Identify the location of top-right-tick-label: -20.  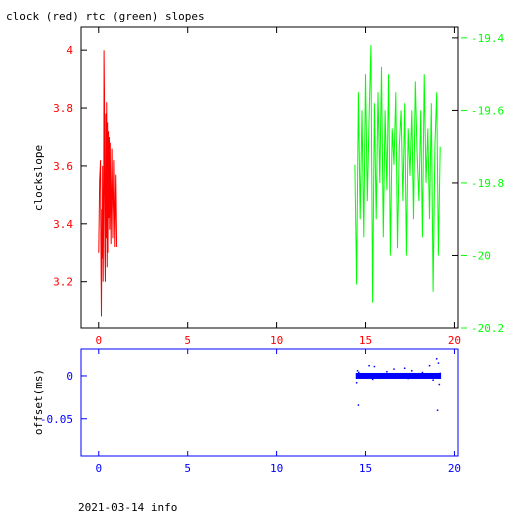
(481, 255).